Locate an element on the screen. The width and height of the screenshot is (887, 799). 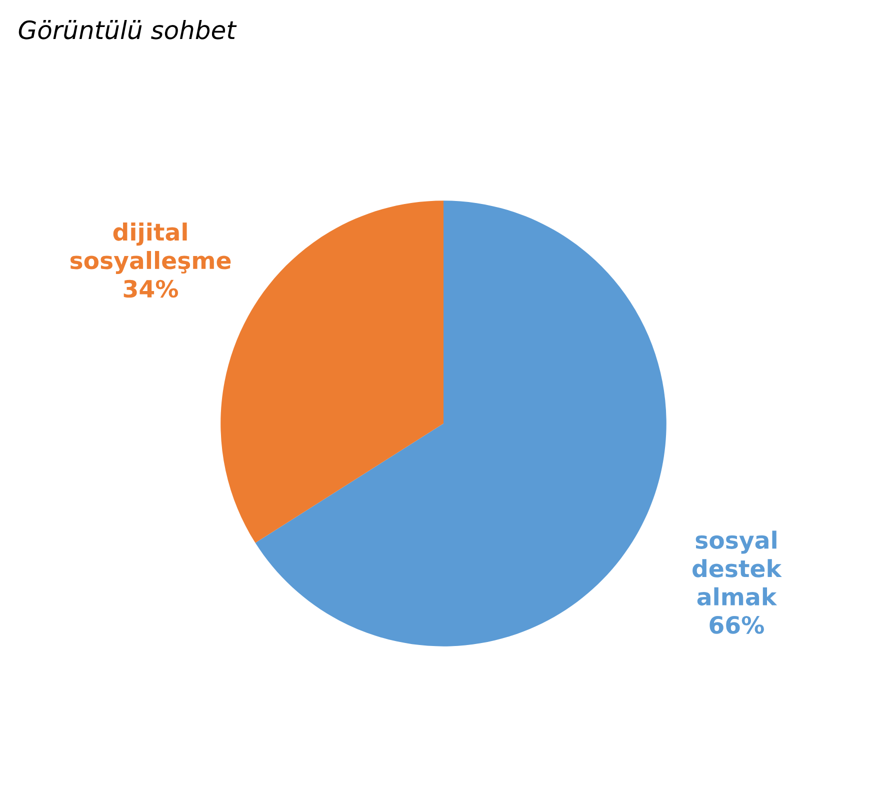
slice-label: sosyal destek almak is located at coordinates (737, 568).